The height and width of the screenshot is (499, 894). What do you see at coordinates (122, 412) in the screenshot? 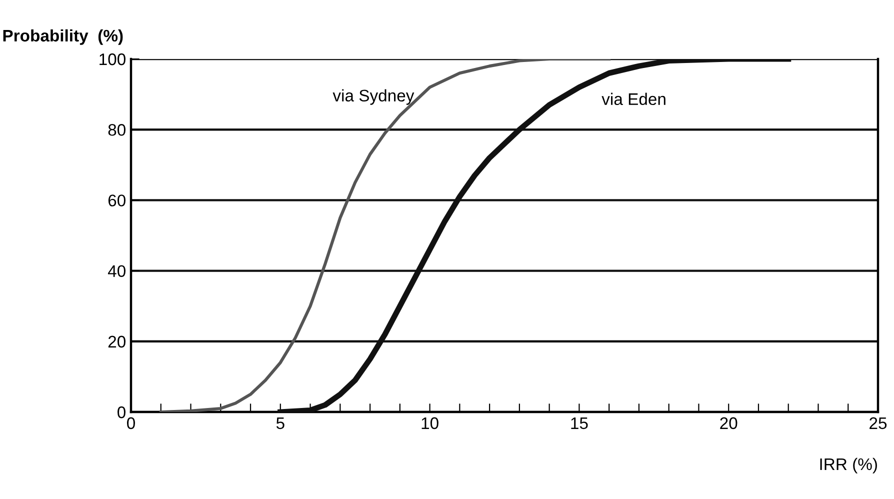
I see `y-tick-label: 0` at bounding box center [122, 412].